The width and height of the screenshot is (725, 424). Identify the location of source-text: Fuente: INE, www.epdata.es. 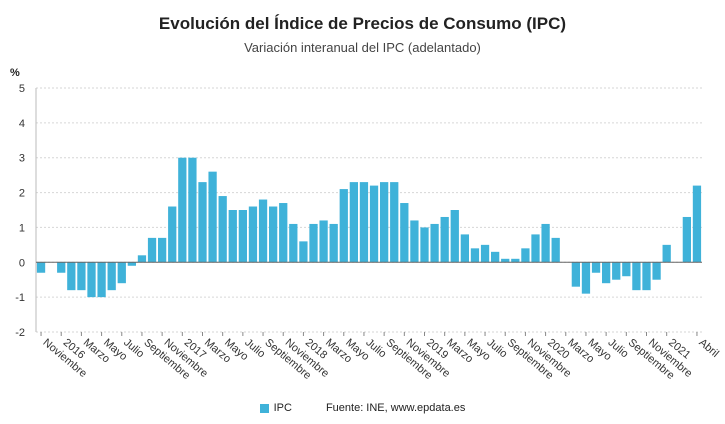
(395, 408).